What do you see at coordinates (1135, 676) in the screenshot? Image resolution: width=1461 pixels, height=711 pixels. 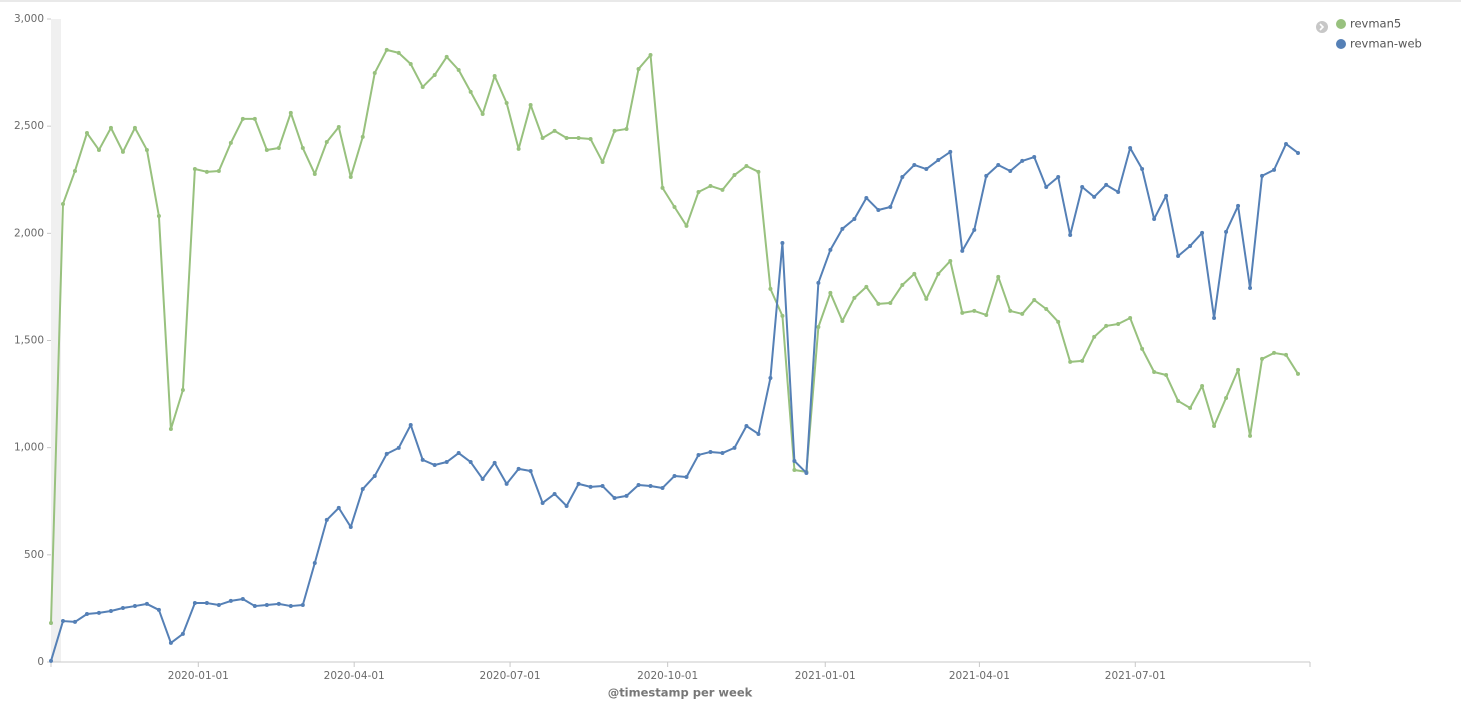 I see `x-tick-label: 2021-07-01` at bounding box center [1135, 676].